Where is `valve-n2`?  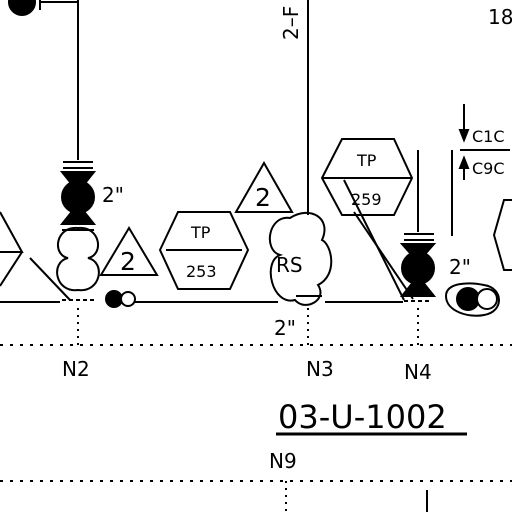
valve-n2 is located at coordinates (78, 201).